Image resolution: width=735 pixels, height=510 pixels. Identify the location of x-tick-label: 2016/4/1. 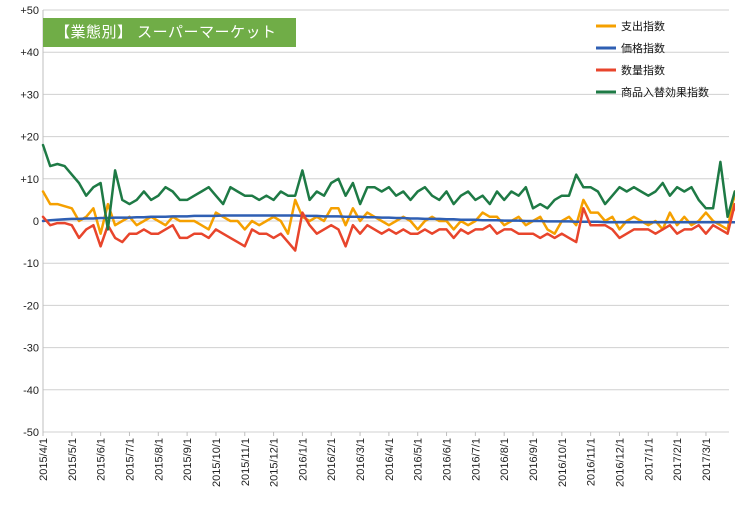
(390, 459).